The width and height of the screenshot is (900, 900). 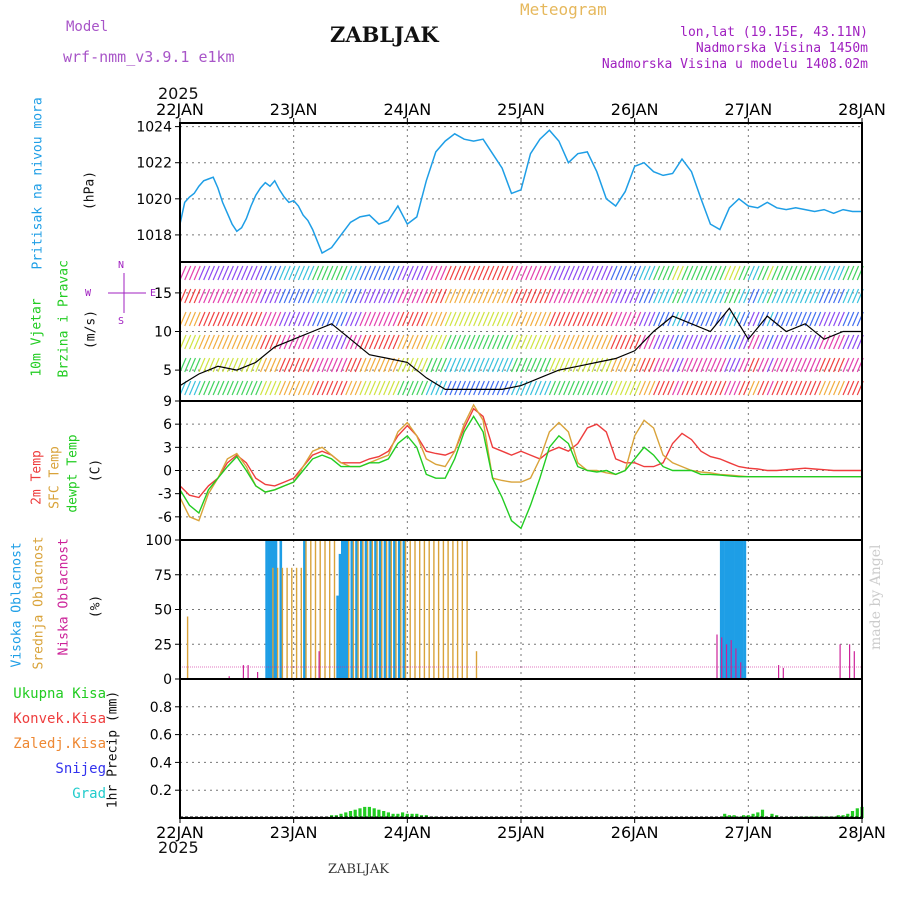 I want to click on precip-bar, so click(x=365, y=812).